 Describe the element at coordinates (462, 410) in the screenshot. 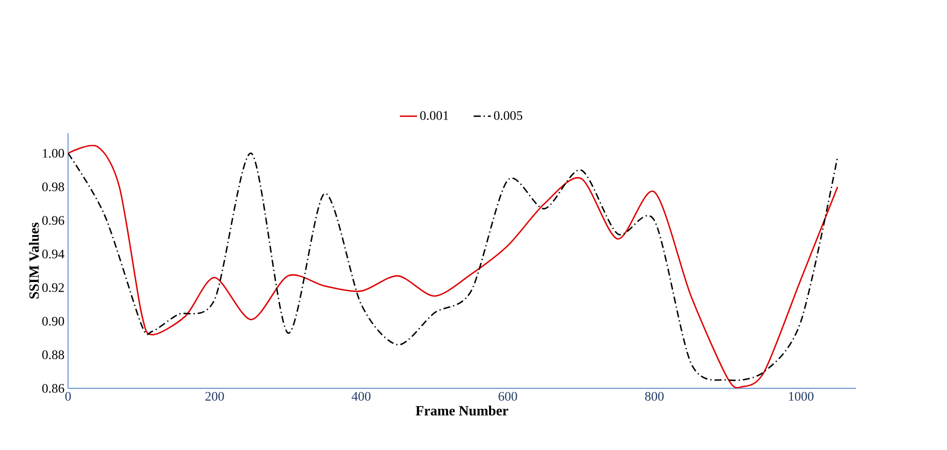

I see `x-axis-title: Frame Number` at that location.